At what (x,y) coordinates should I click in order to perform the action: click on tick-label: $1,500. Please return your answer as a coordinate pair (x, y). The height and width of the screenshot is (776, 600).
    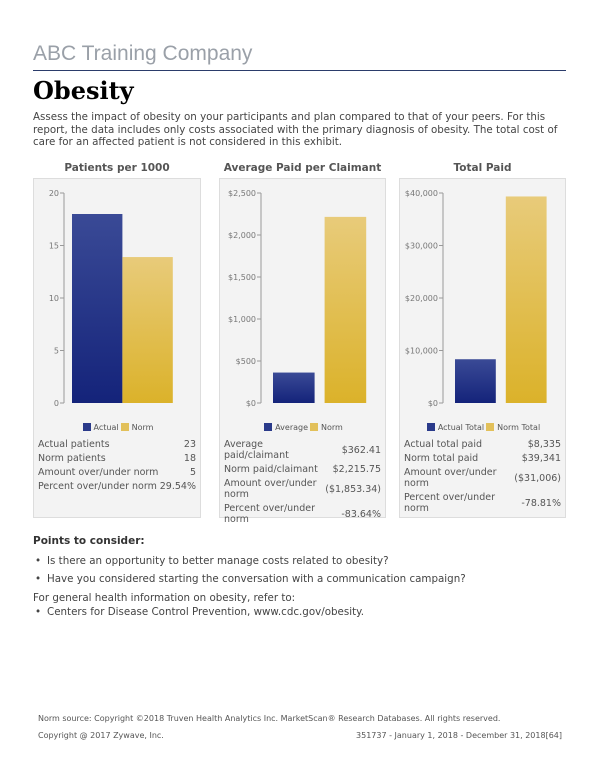
    Looking at the image, I should click on (242, 277).